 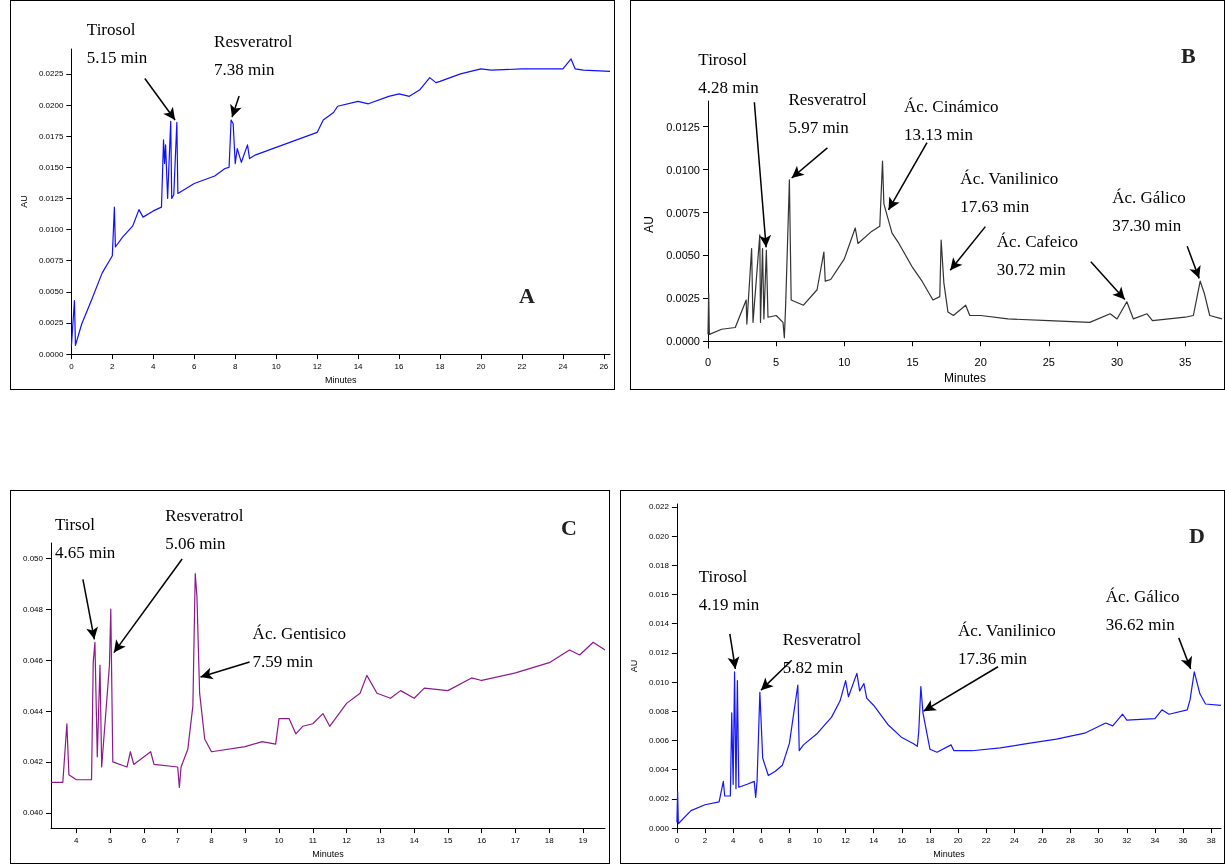 What do you see at coordinates (380, 840) in the screenshot?
I see `x-tick-label: 13` at bounding box center [380, 840].